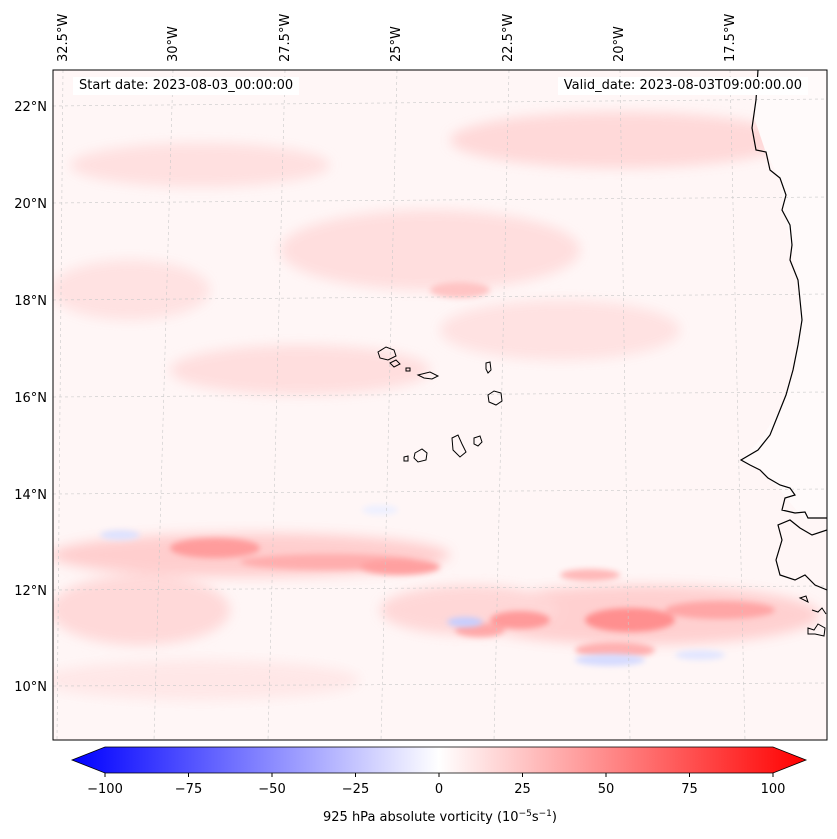  What do you see at coordinates (812, 616) in the screenshot?
I see `coastal-islands` at bounding box center [812, 616].